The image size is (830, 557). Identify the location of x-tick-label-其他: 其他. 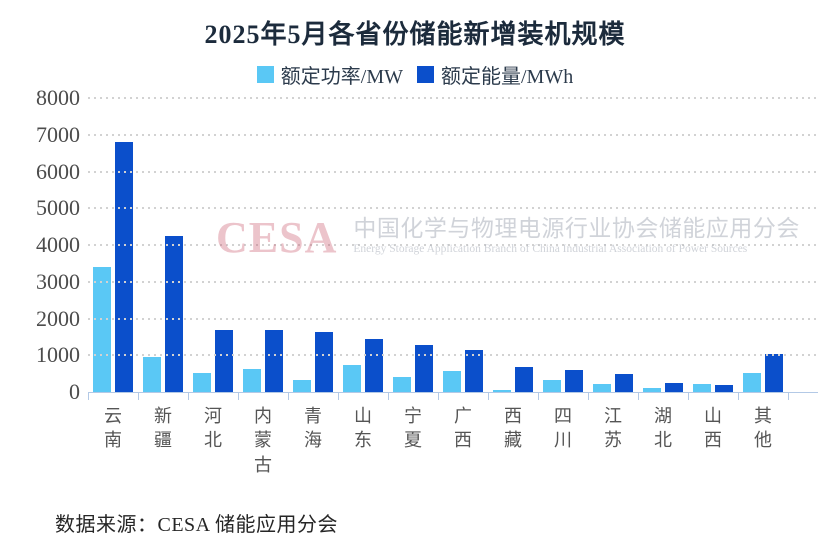
(763, 428).